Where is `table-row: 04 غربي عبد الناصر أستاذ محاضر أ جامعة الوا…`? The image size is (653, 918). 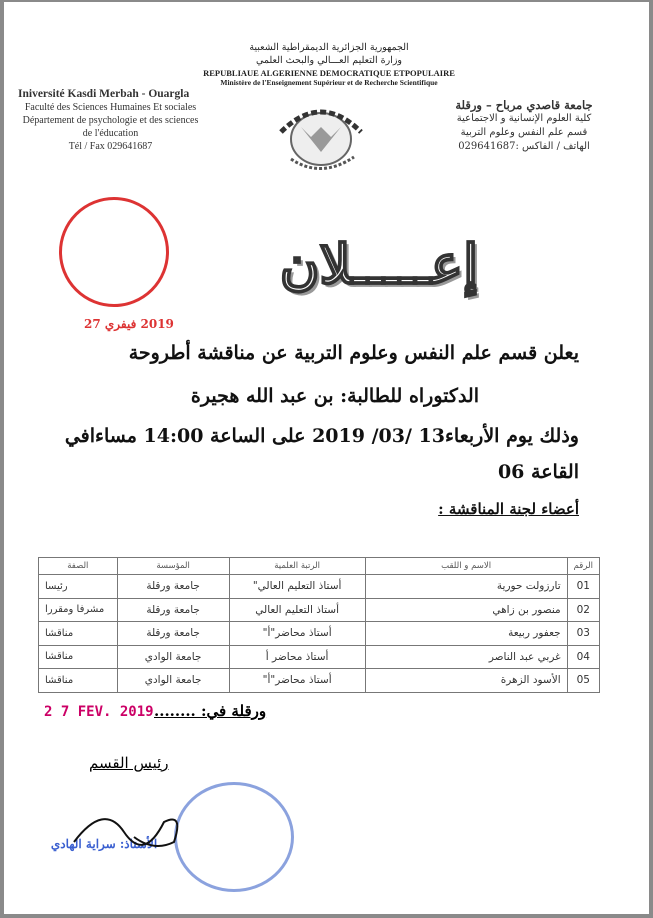
table-row: 04 غربي عبد الناصر أستاذ محاضر أ جامعة الوا… is located at coordinates (319, 656).